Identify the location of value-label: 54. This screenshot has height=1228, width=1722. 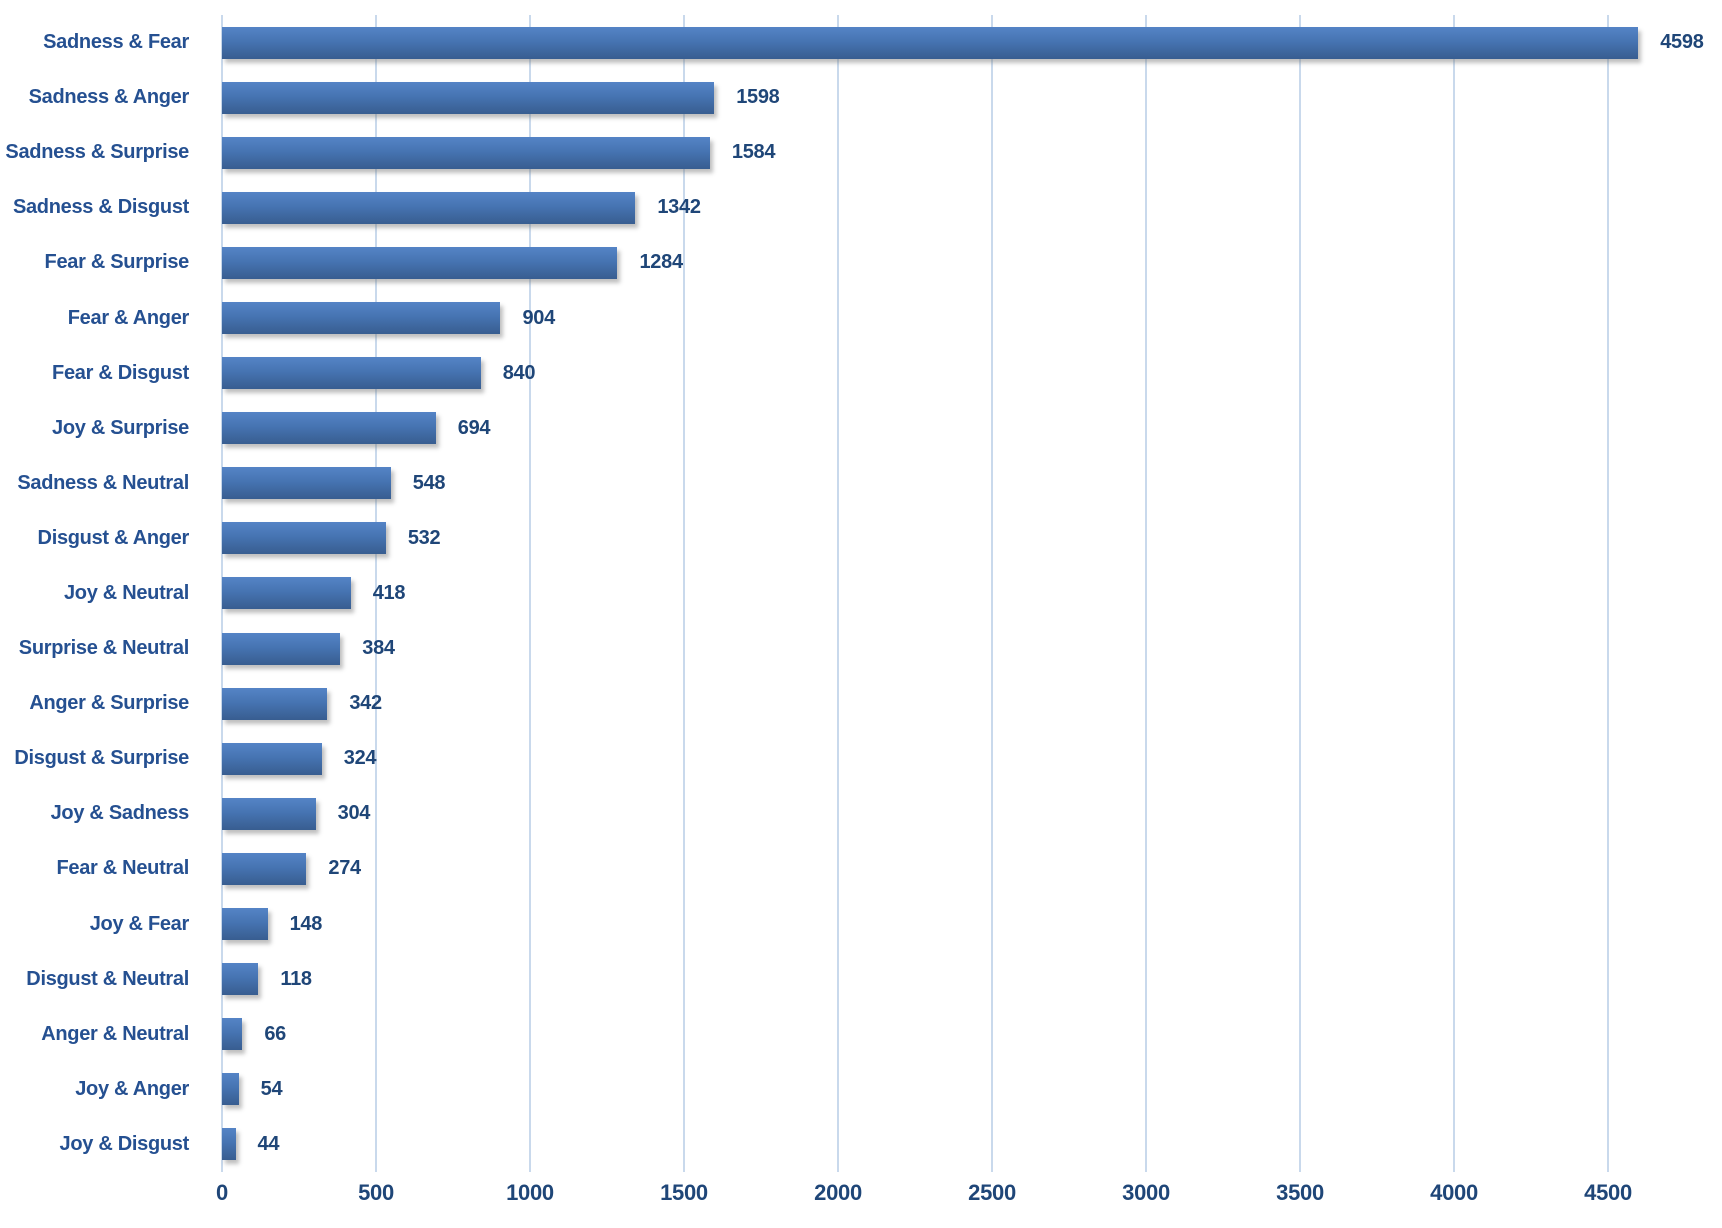
(271, 1088).